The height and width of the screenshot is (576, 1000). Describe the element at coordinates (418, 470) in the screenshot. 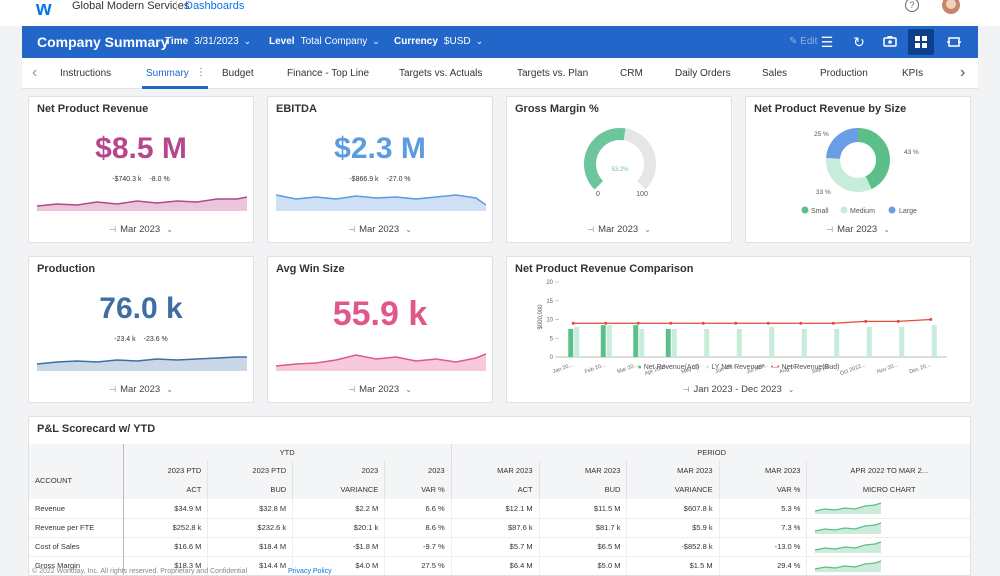

I see `table-header: 2023` at that location.